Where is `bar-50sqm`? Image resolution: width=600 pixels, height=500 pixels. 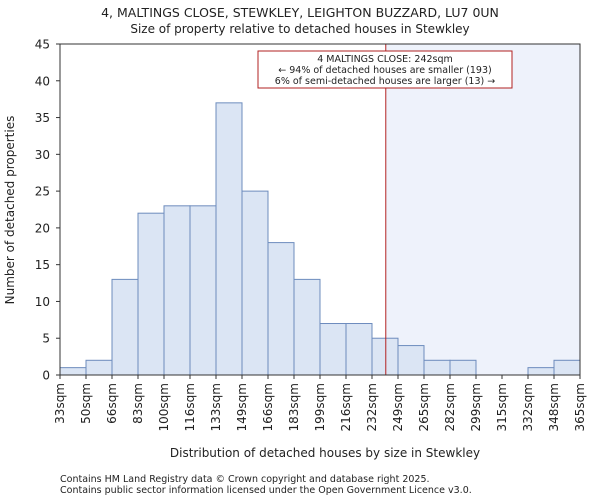
bar-50sqm is located at coordinates (99, 367).